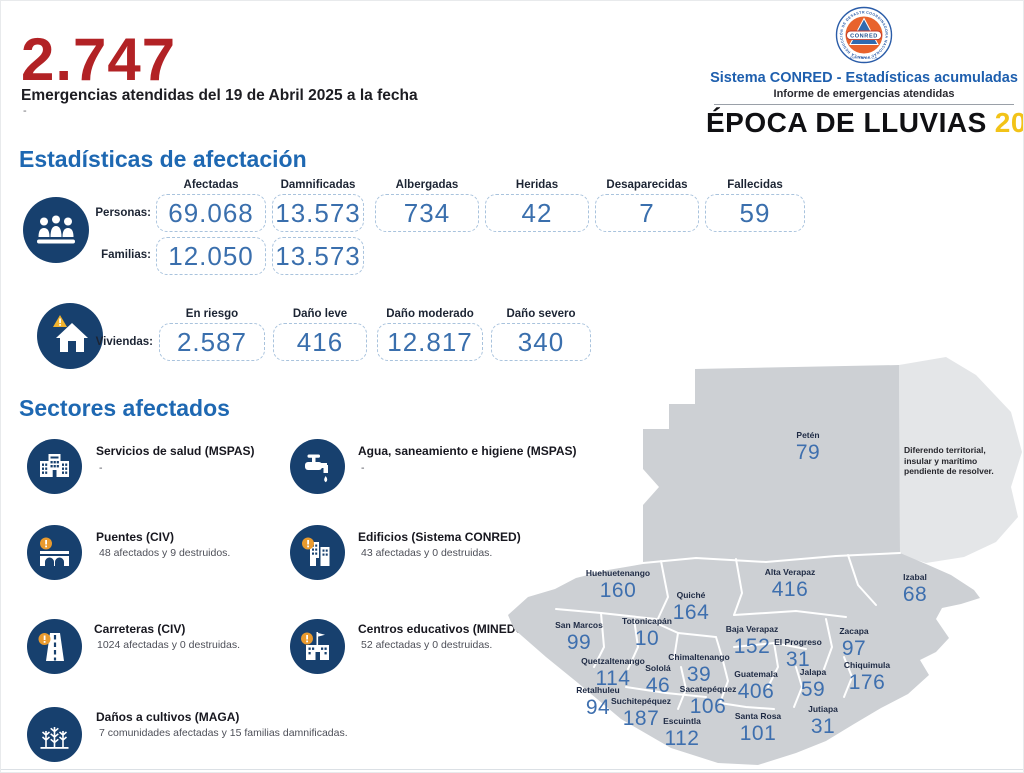  What do you see at coordinates (439, 537) in the screenshot?
I see `sector-edificios-title: Edificios (Sistema CONRED)` at bounding box center [439, 537].